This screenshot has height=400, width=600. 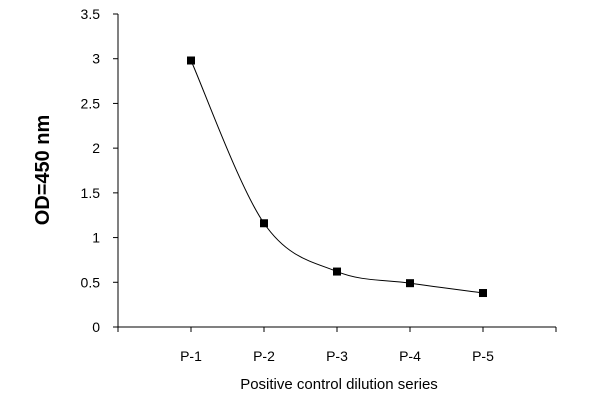 I want to click on x-ticks: P-1 P-2 P-3 P-4 P-5, so click(x=337, y=345).